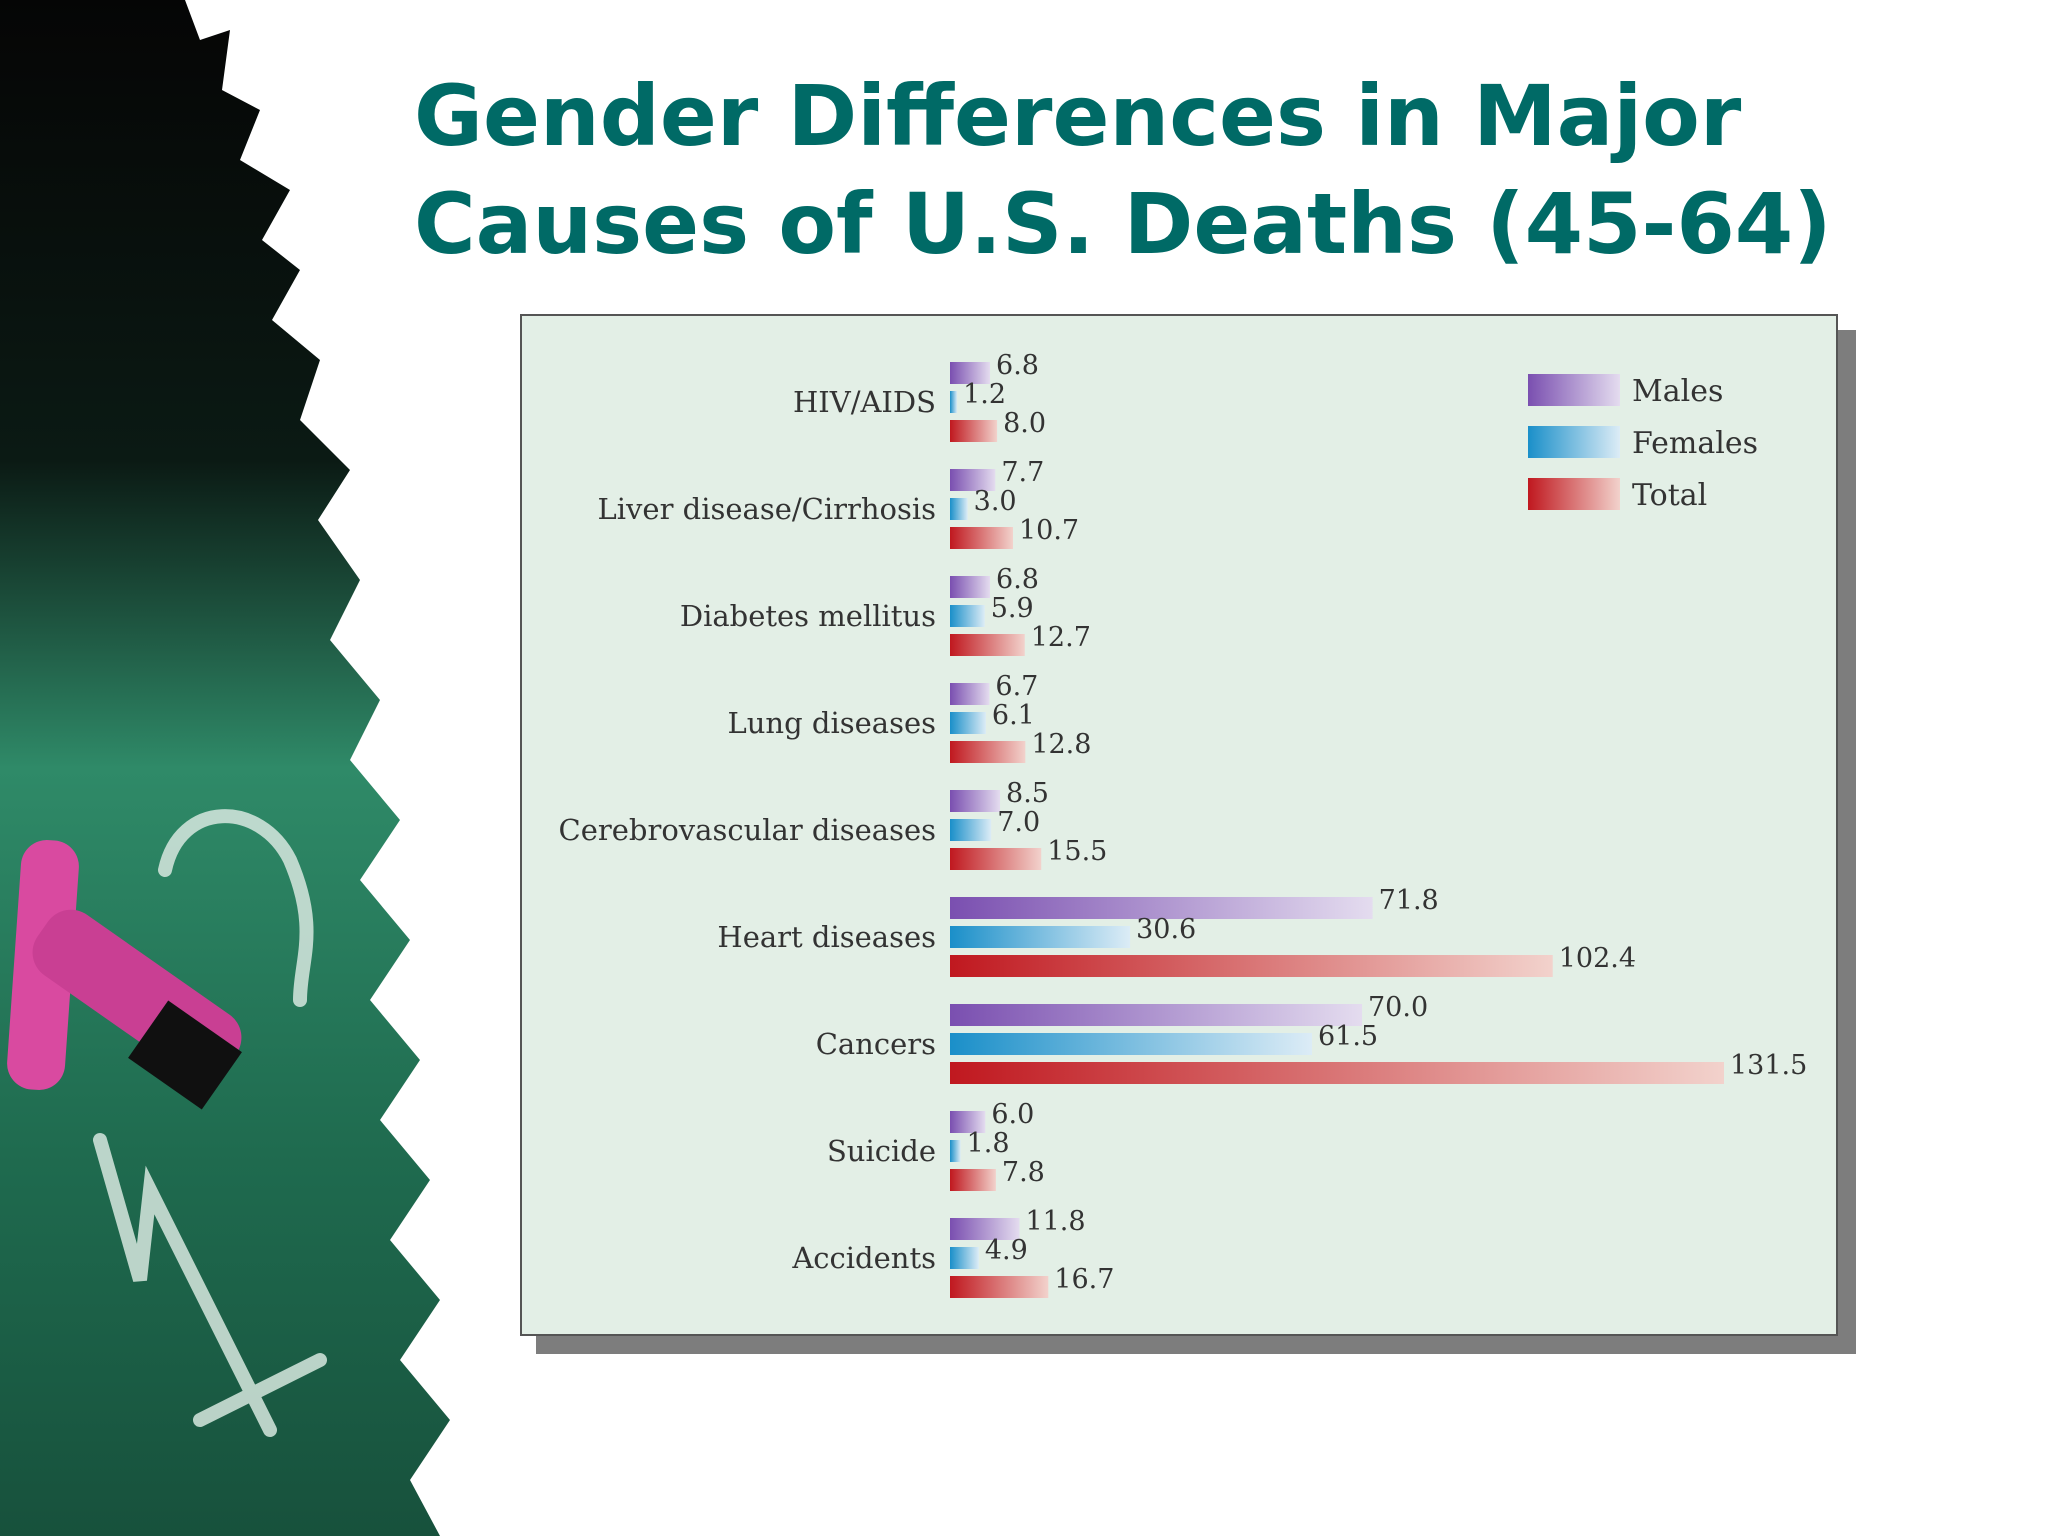 The width and height of the screenshot is (2048, 1536). Describe the element at coordinates (1055, 1221) in the screenshot. I see `value-label-males-8: 11.8` at that location.